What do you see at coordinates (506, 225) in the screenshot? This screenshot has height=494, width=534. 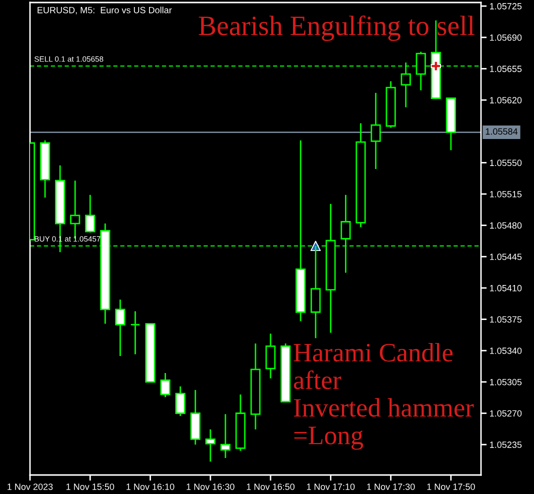 I see `y-tick-label: 1.05480` at bounding box center [506, 225].